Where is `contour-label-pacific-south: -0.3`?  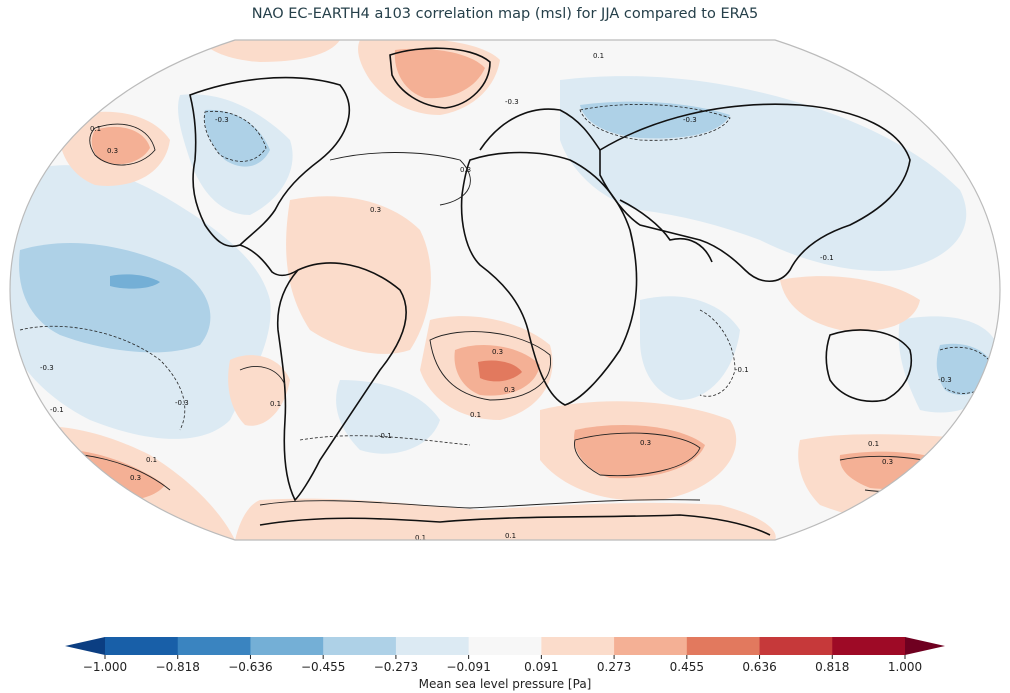
contour-label-pacific-south: -0.3 is located at coordinates (182, 403).